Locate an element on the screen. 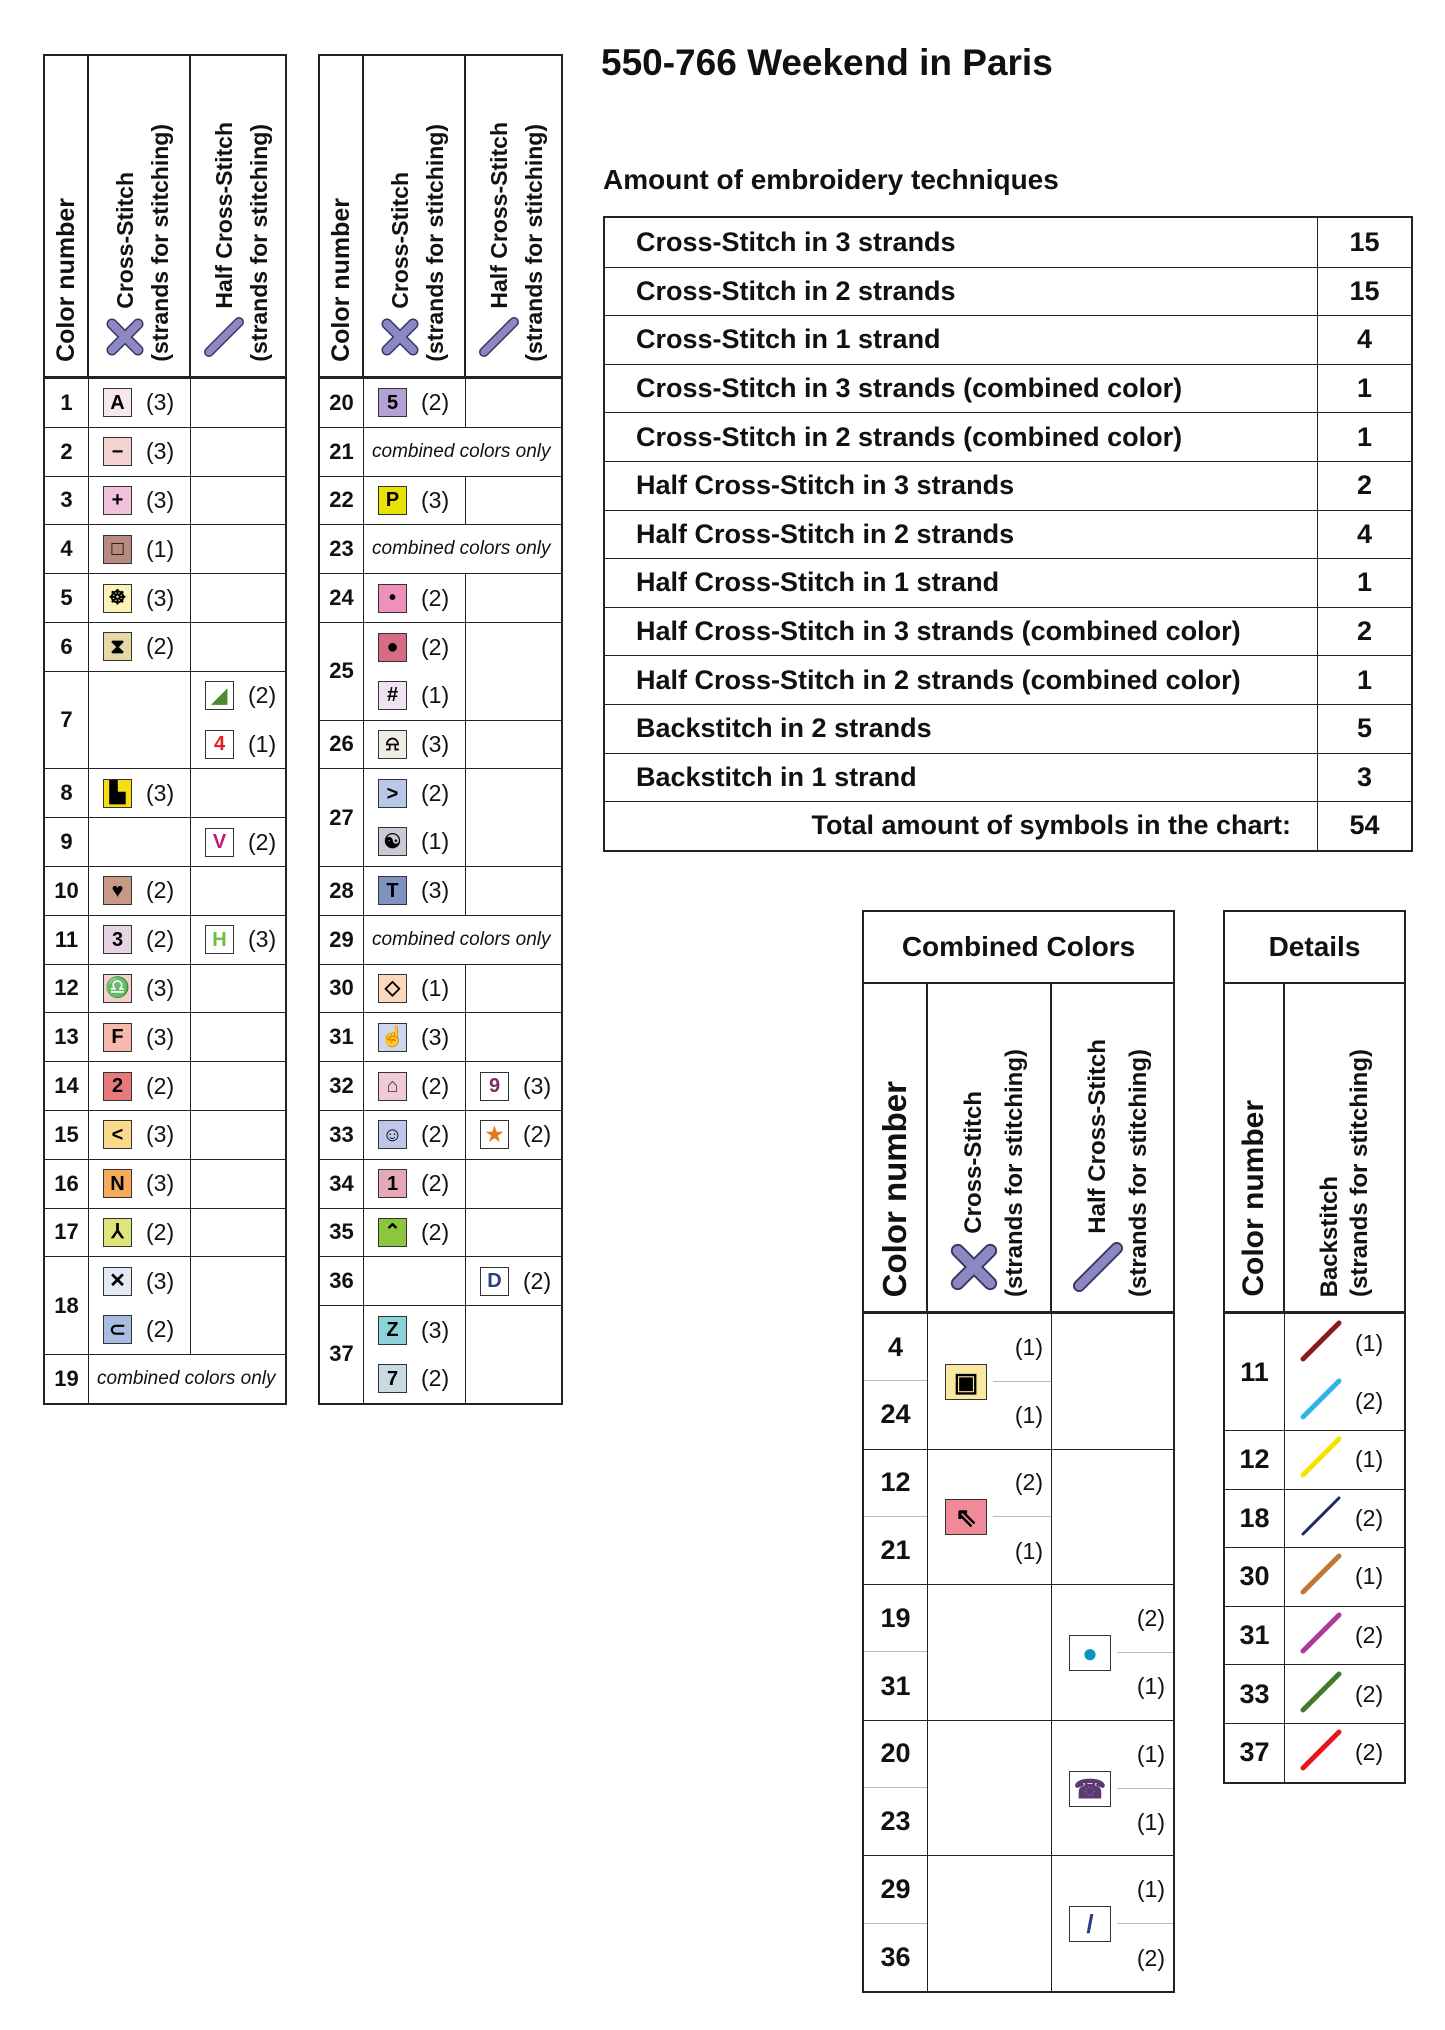 The width and height of the screenshot is (1445, 2030). cross-stitch-cell: ● (2) # (1) is located at coordinates (415, 671).